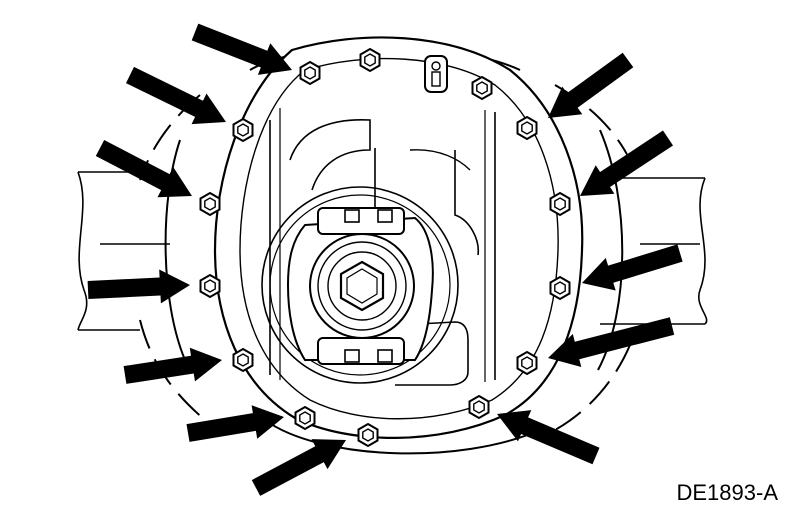 This screenshot has width=800, height=520. What do you see at coordinates (727, 492) in the screenshot?
I see `figure-caption: DE1893-A` at bounding box center [727, 492].